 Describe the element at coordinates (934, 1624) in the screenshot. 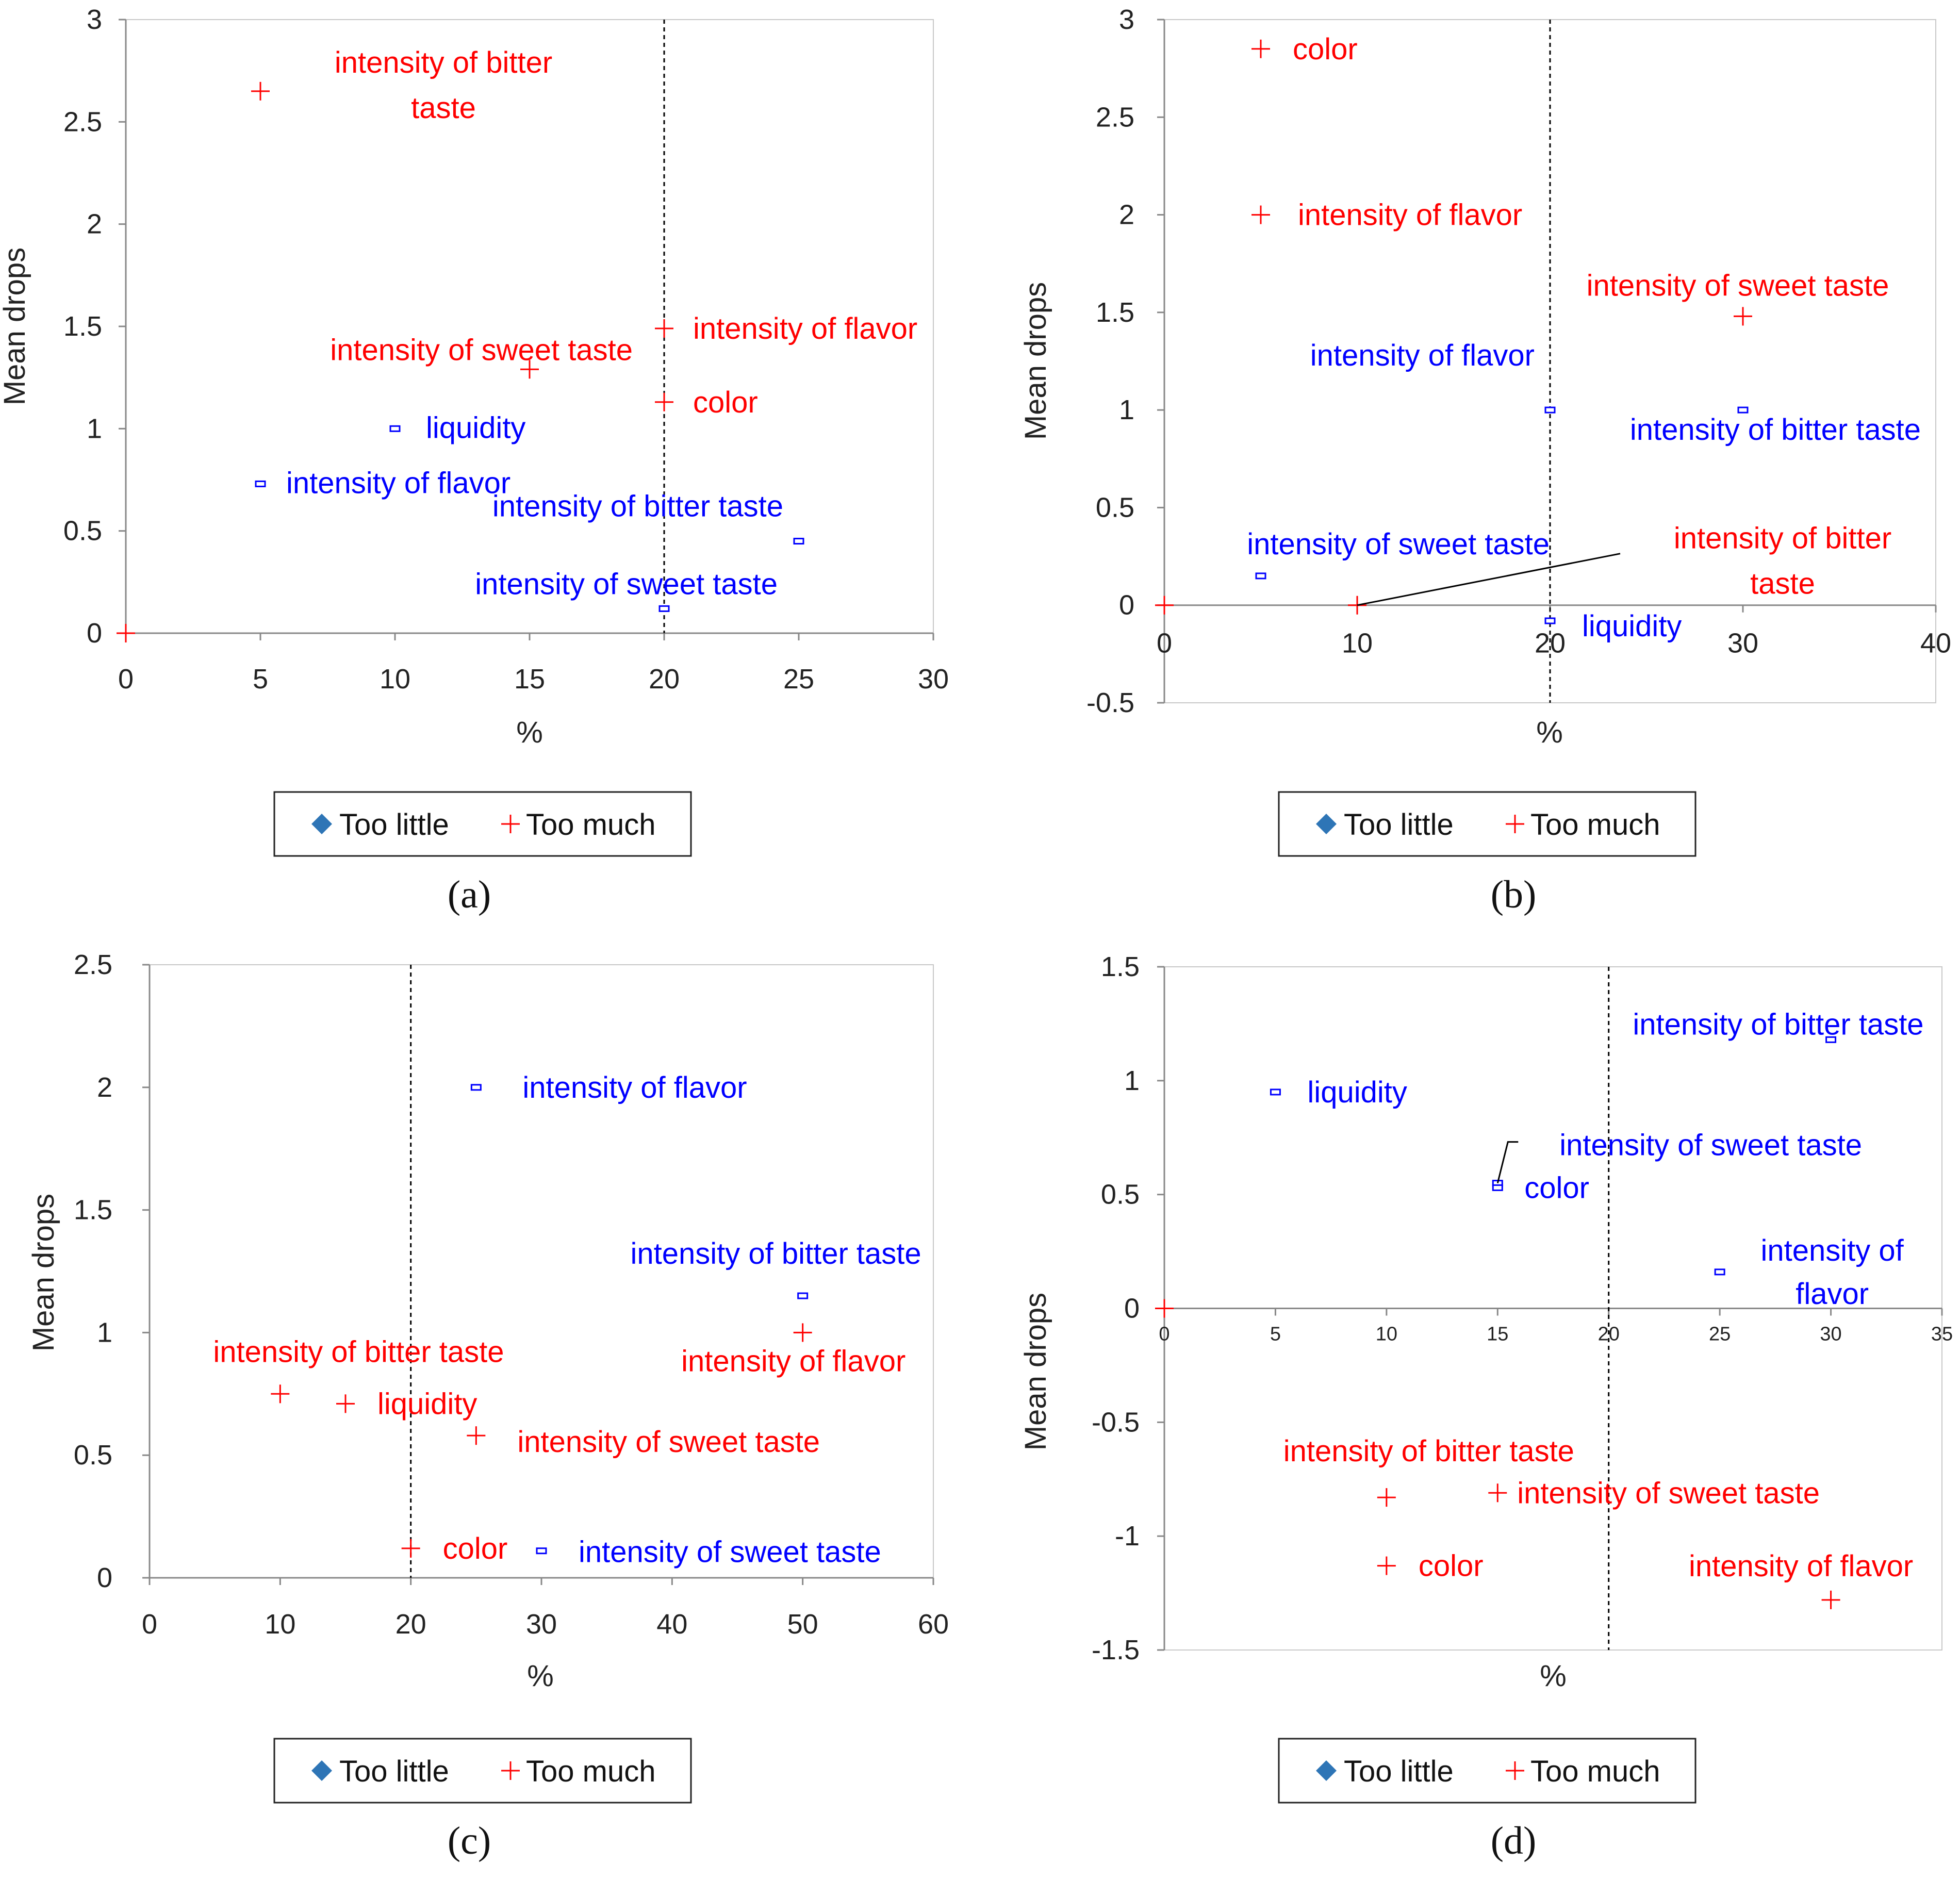

I see `x-tick-label: 60` at that location.